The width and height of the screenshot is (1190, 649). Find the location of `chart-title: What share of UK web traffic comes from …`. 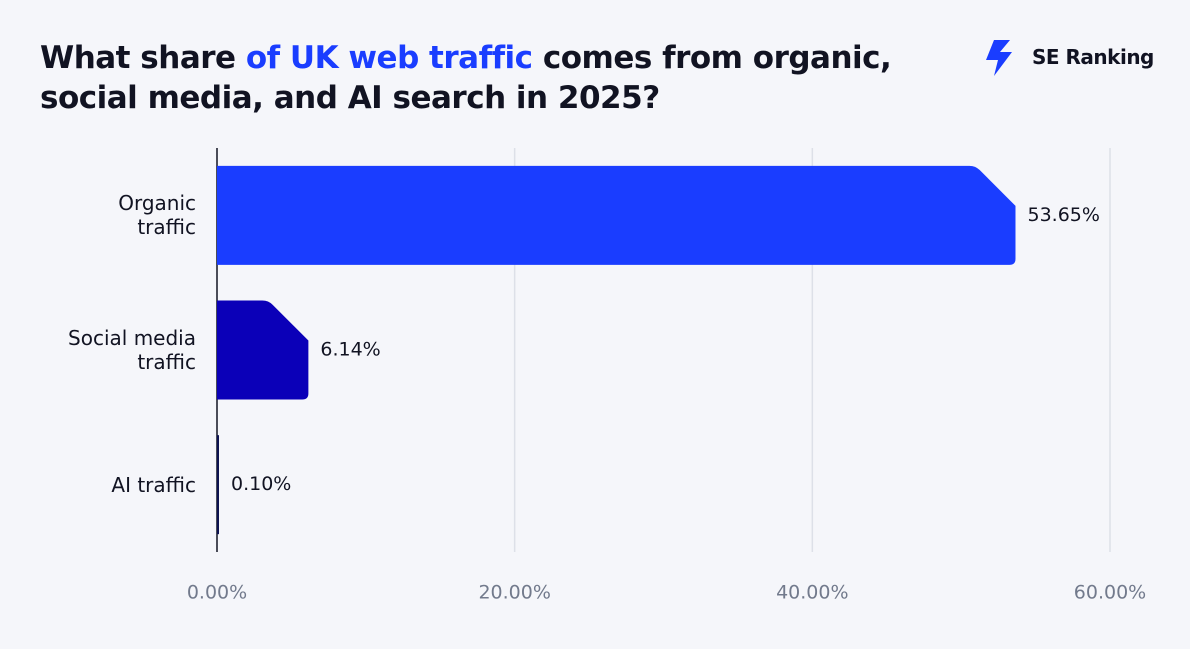

chart-title: What share of UK web traffic comes from … is located at coordinates (490, 78).